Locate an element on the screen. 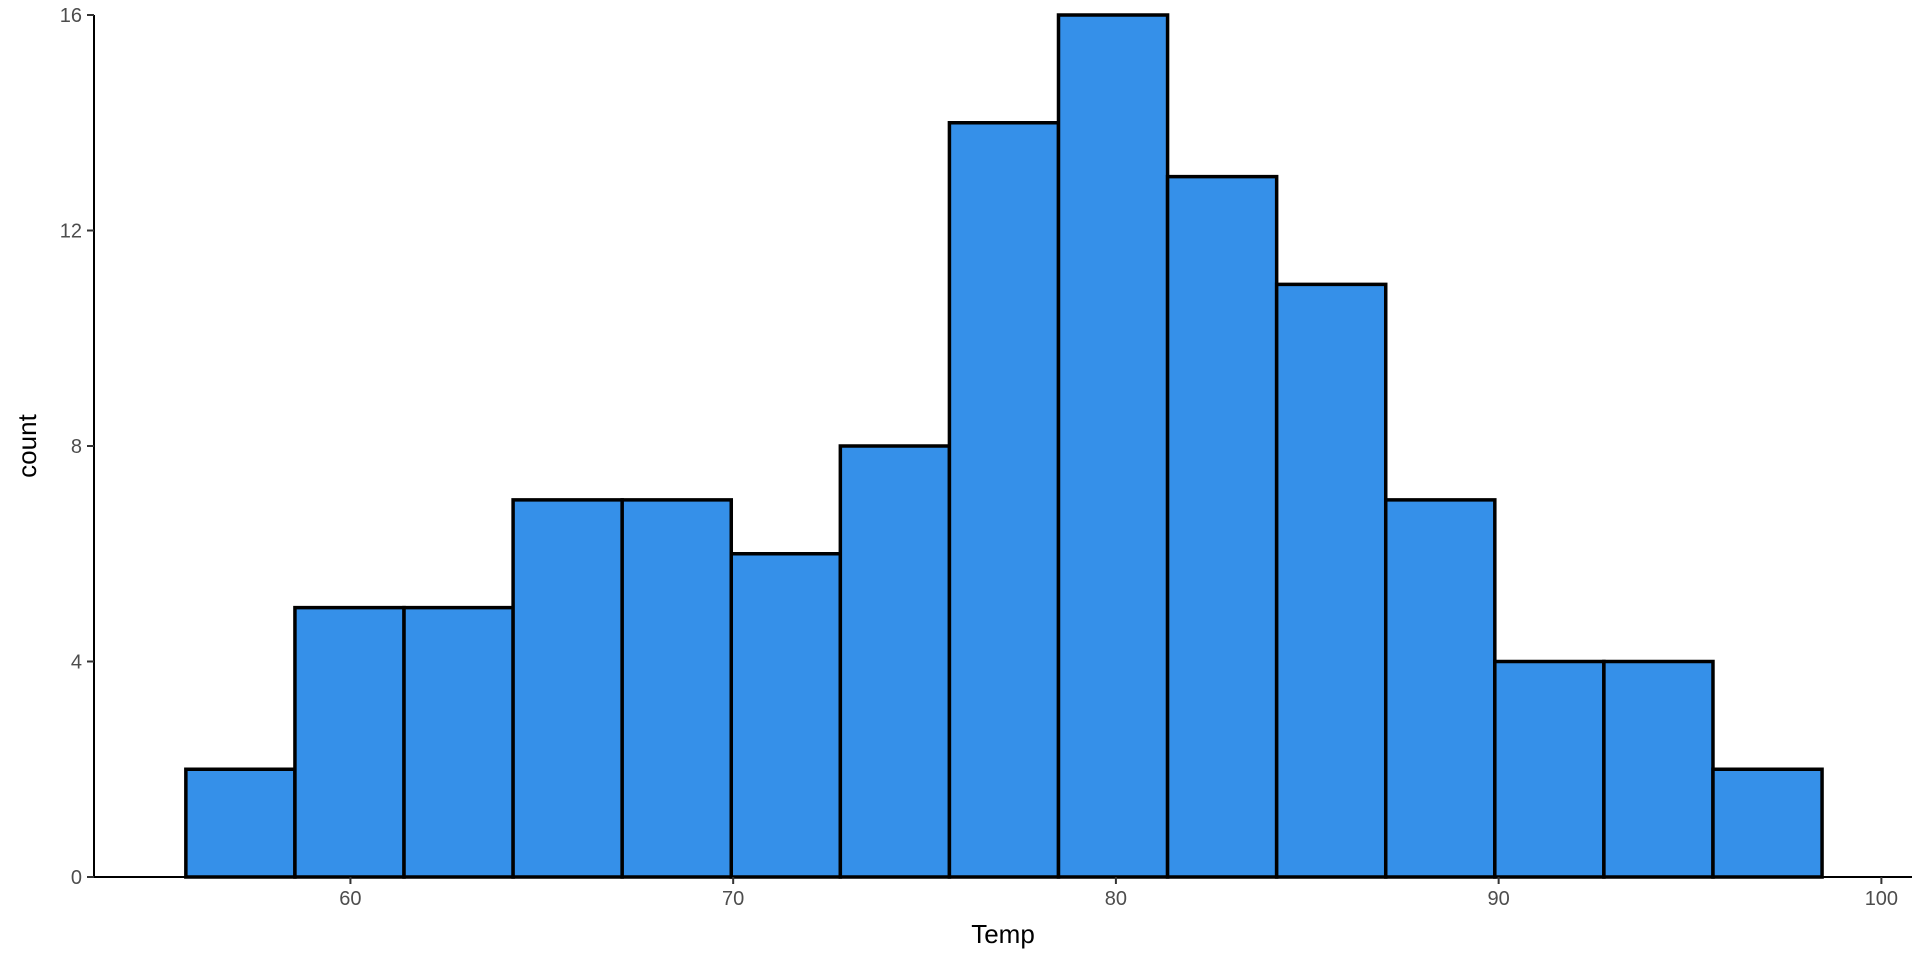 The height and width of the screenshot is (960, 1920). y-tick-label-16: 16 is located at coordinates (71, 16).